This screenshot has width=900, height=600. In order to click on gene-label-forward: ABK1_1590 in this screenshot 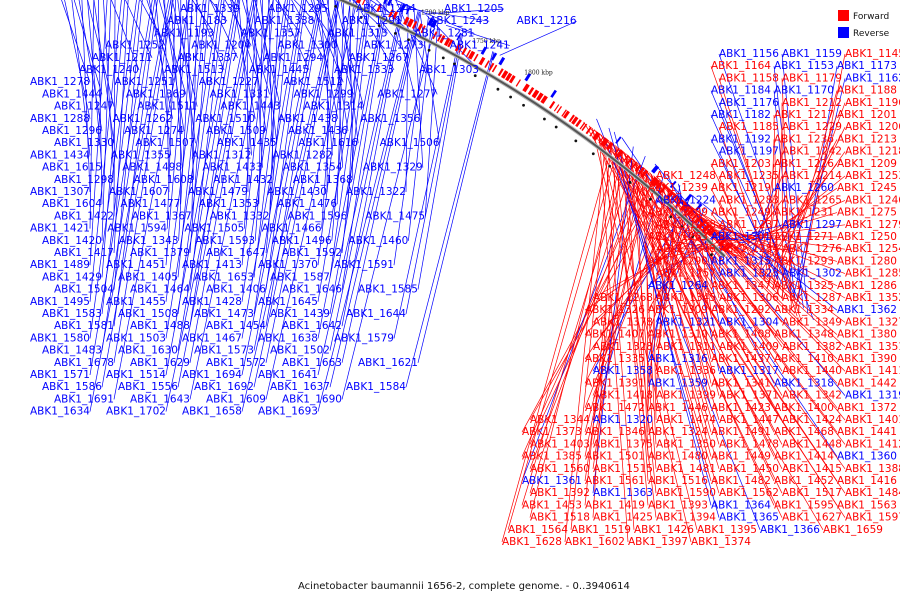, I will do `click(686, 493)`.